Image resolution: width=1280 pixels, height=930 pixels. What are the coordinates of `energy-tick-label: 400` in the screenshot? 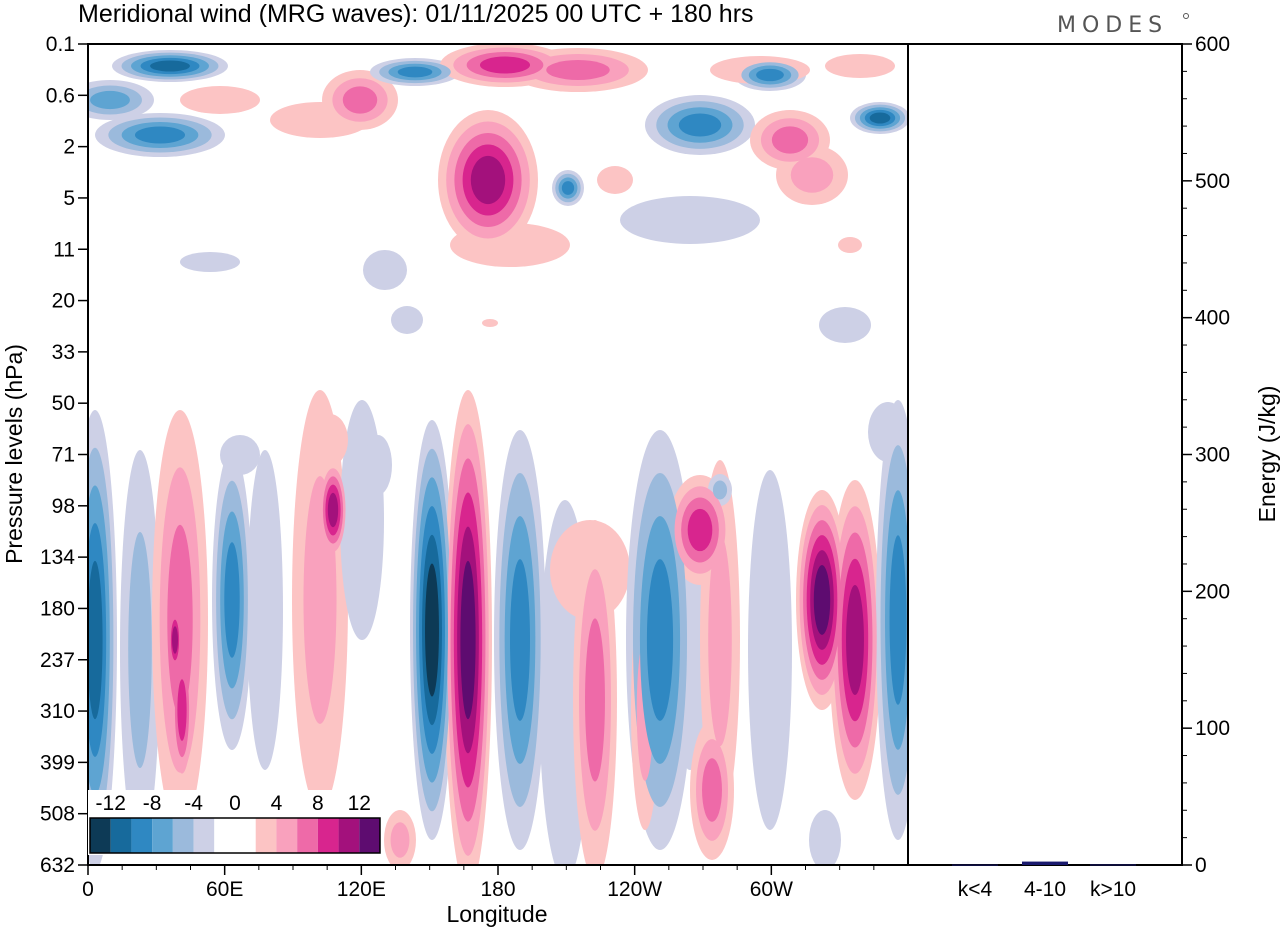 It's located at (1212, 318).